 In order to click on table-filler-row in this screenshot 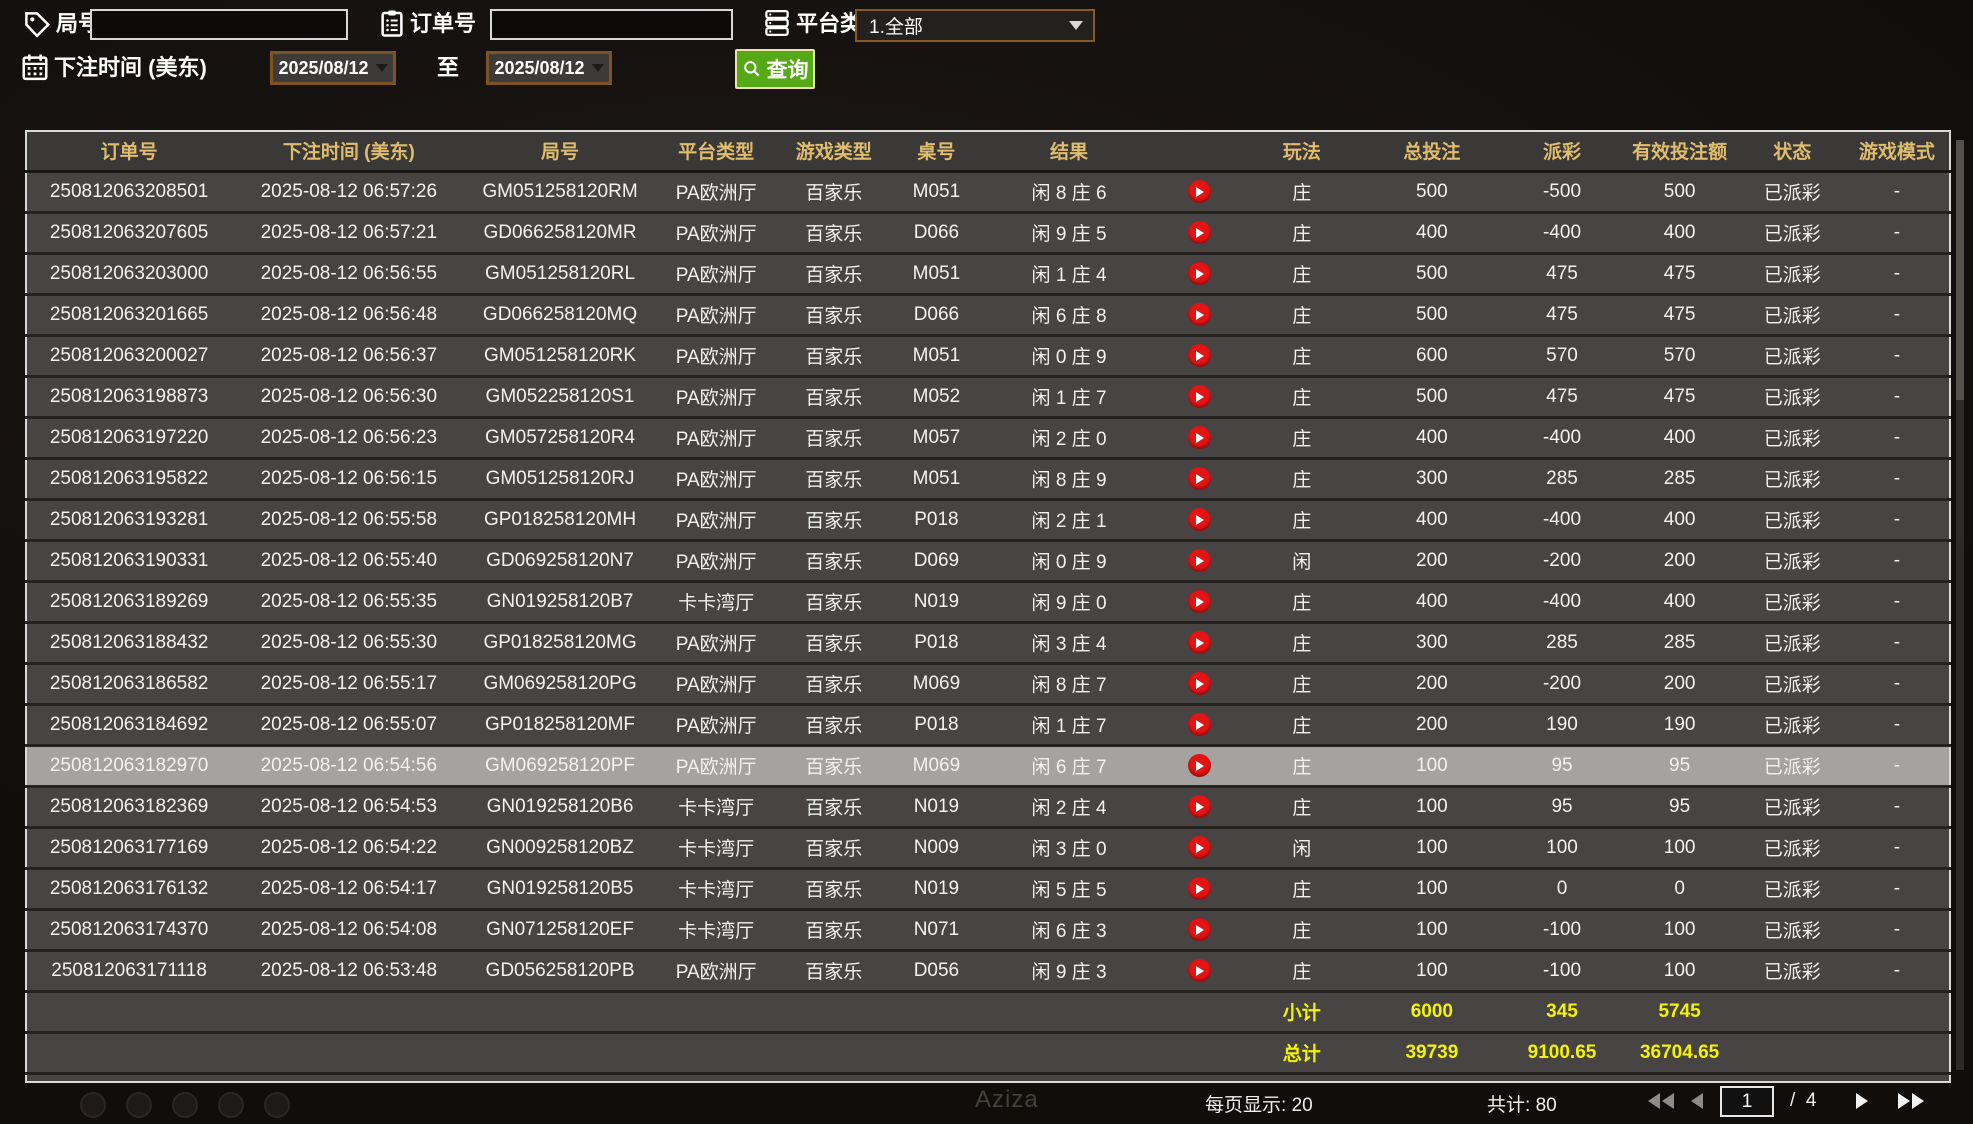, I will do `click(988, 1076)`.